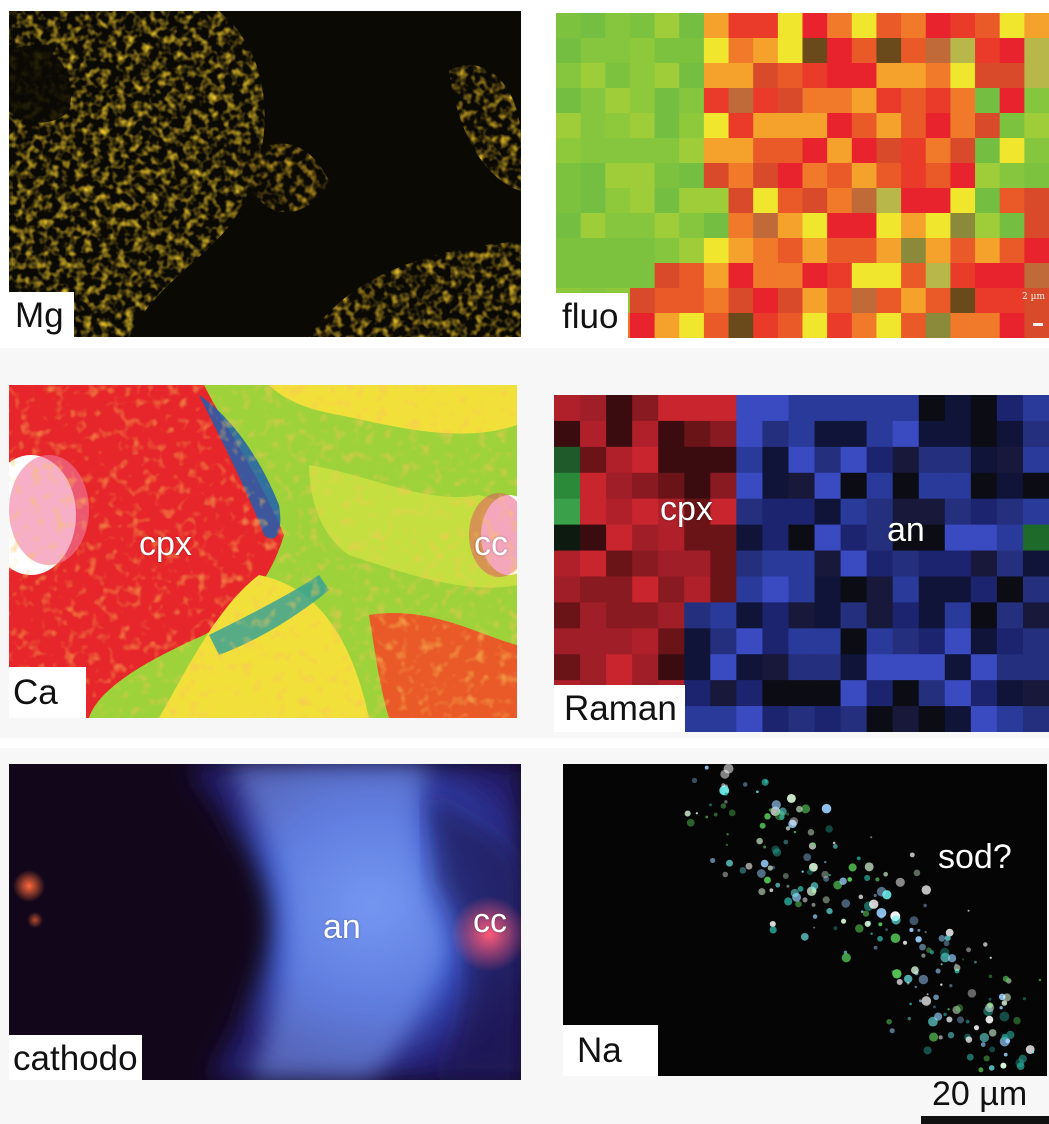 Image resolution: width=1049 pixels, height=1124 pixels. Describe the element at coordinates (686, 509) in the screenshot. I see `raman-cpx-label: cpx` at that location.